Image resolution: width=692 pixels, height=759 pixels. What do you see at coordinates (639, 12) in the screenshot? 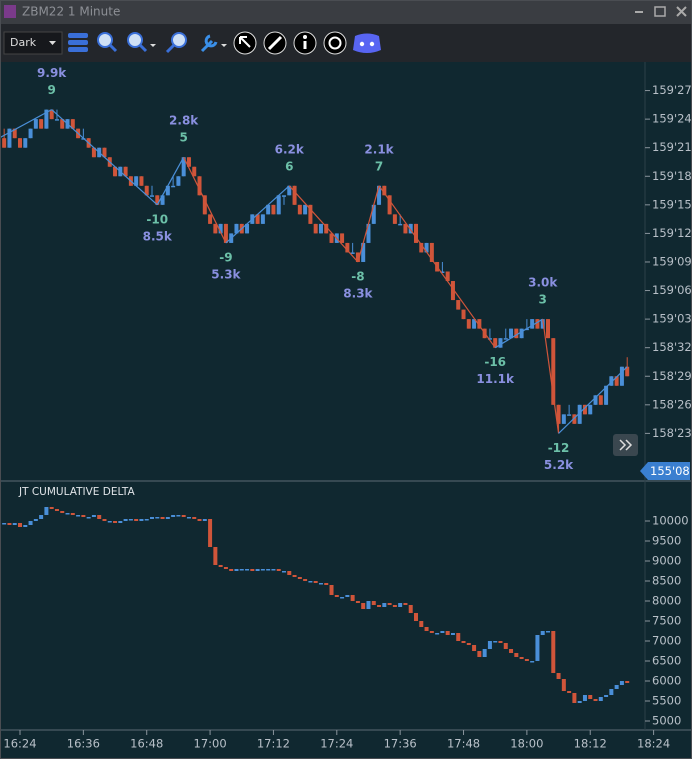
I see `minimize-button` at bounding box center [639, 12].